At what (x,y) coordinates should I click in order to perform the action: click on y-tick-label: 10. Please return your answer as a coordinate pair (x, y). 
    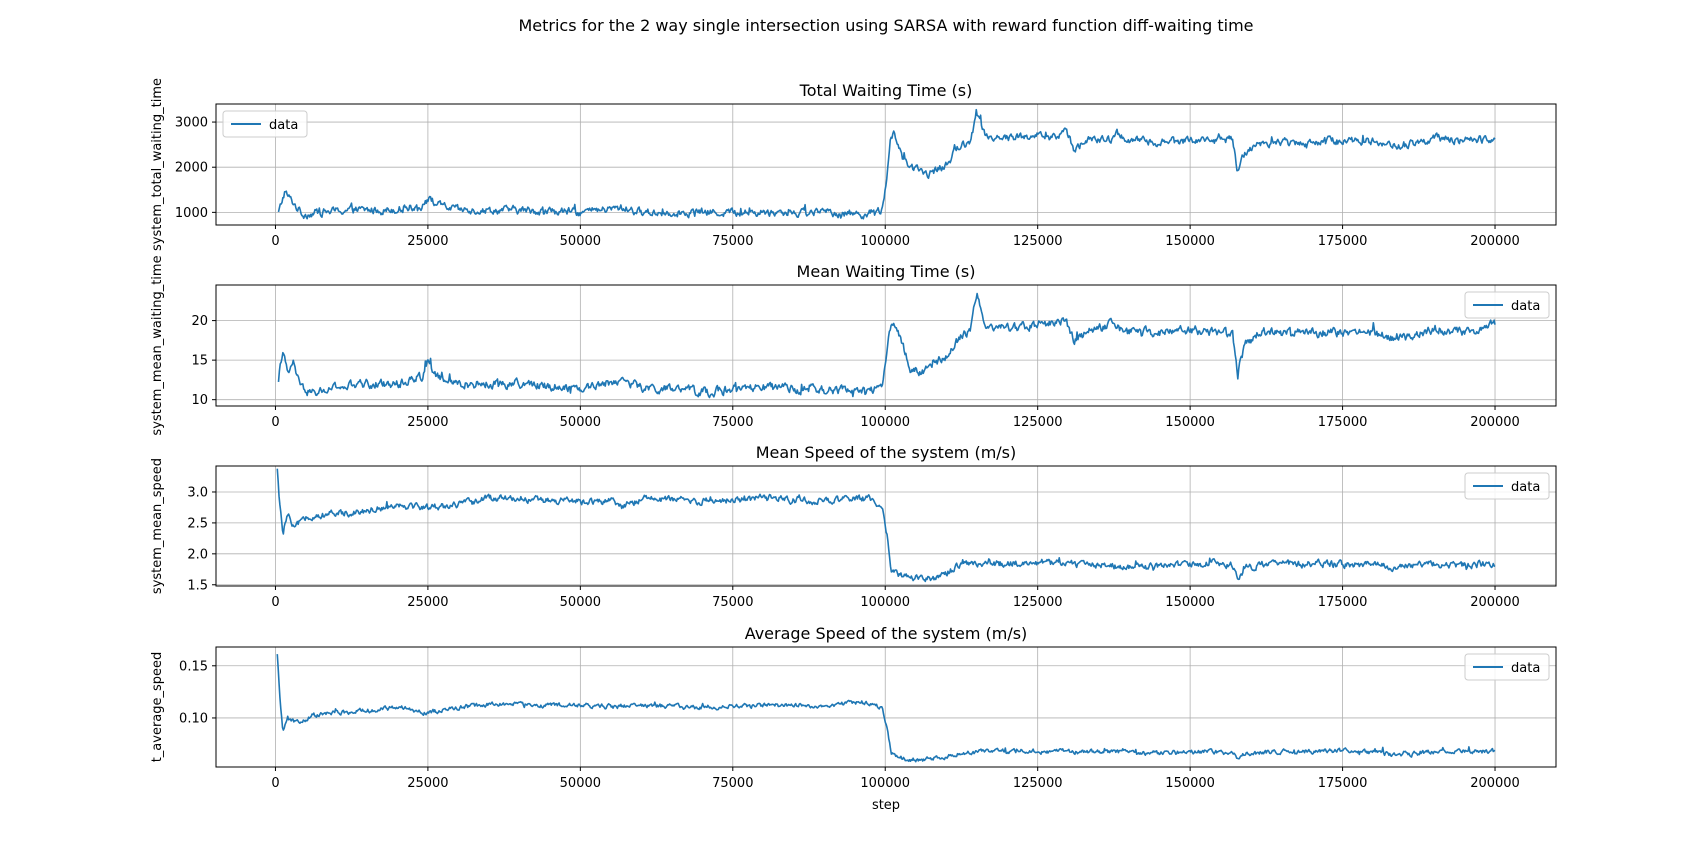
    Looking at the image, I should click on (199, 400).